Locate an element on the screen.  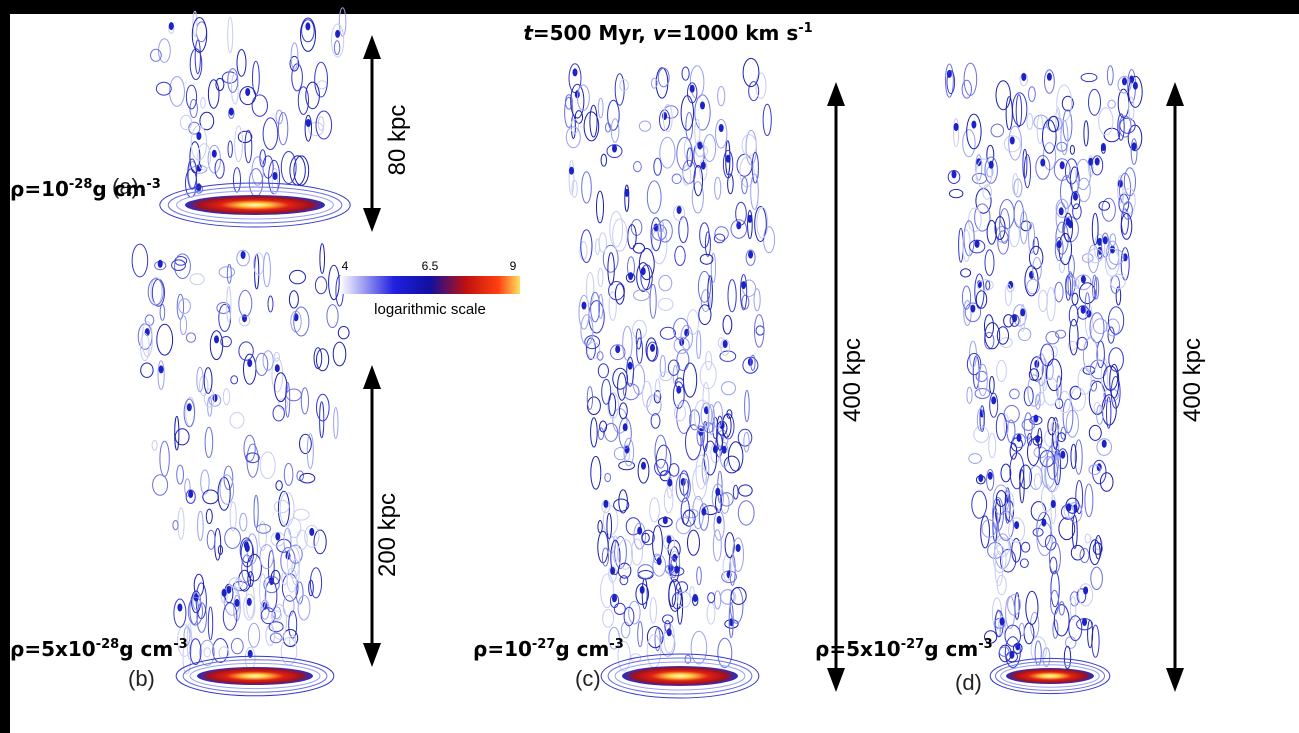
density-part: -3 is located at coordinates (616, 644).